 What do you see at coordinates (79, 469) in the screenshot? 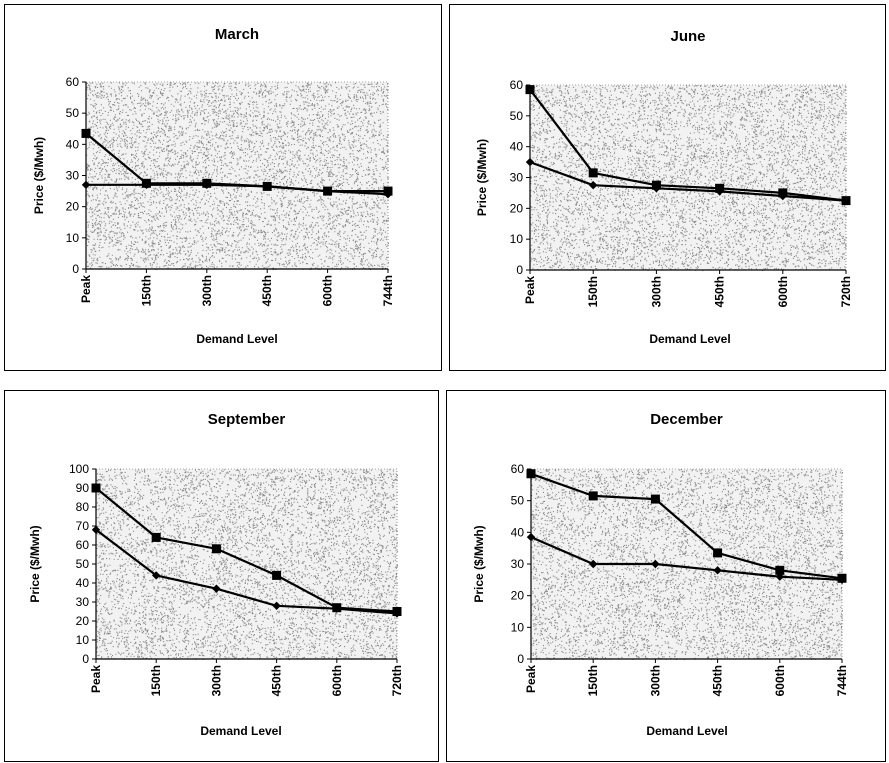
I see `y-tick-label: 100` at bounding box center [79, 469].